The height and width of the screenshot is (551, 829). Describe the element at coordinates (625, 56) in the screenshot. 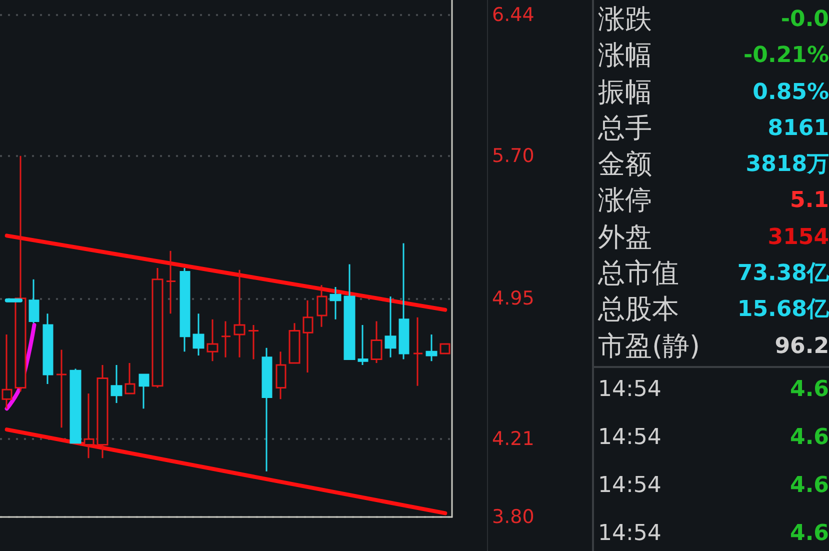

I see `category-label: 涨幅` at that location.